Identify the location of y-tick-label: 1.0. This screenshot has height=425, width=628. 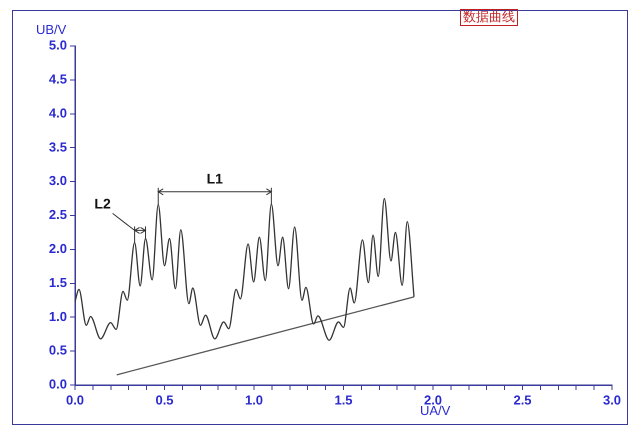
(57, 316).